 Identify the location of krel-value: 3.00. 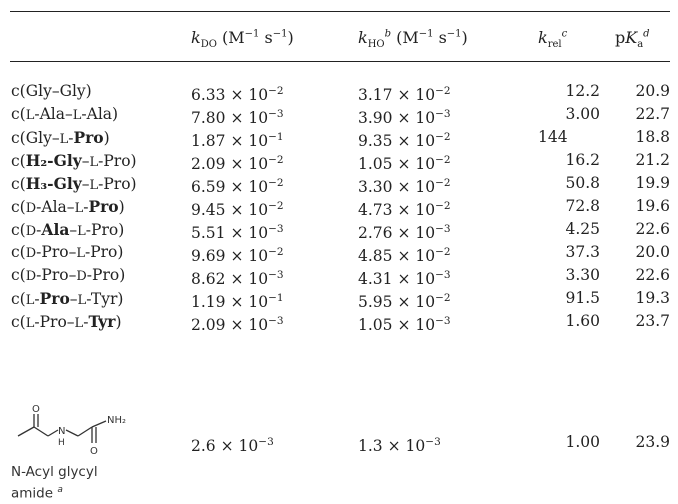
(582, 114).